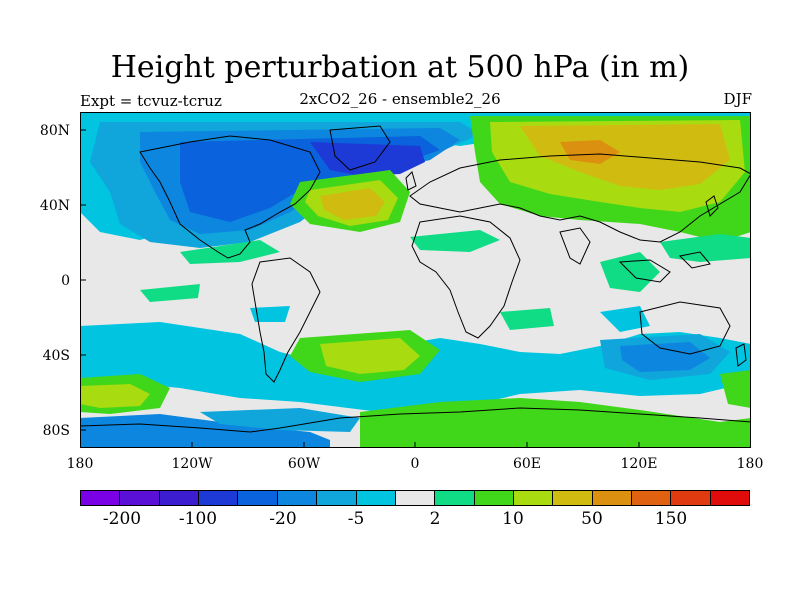 The height and width of the screenshot is (600, 800). What do you see at coordinates (527, 464) in the screenshot?
I see `lon-label-60e: 60E` at bounding box center [527, 464].